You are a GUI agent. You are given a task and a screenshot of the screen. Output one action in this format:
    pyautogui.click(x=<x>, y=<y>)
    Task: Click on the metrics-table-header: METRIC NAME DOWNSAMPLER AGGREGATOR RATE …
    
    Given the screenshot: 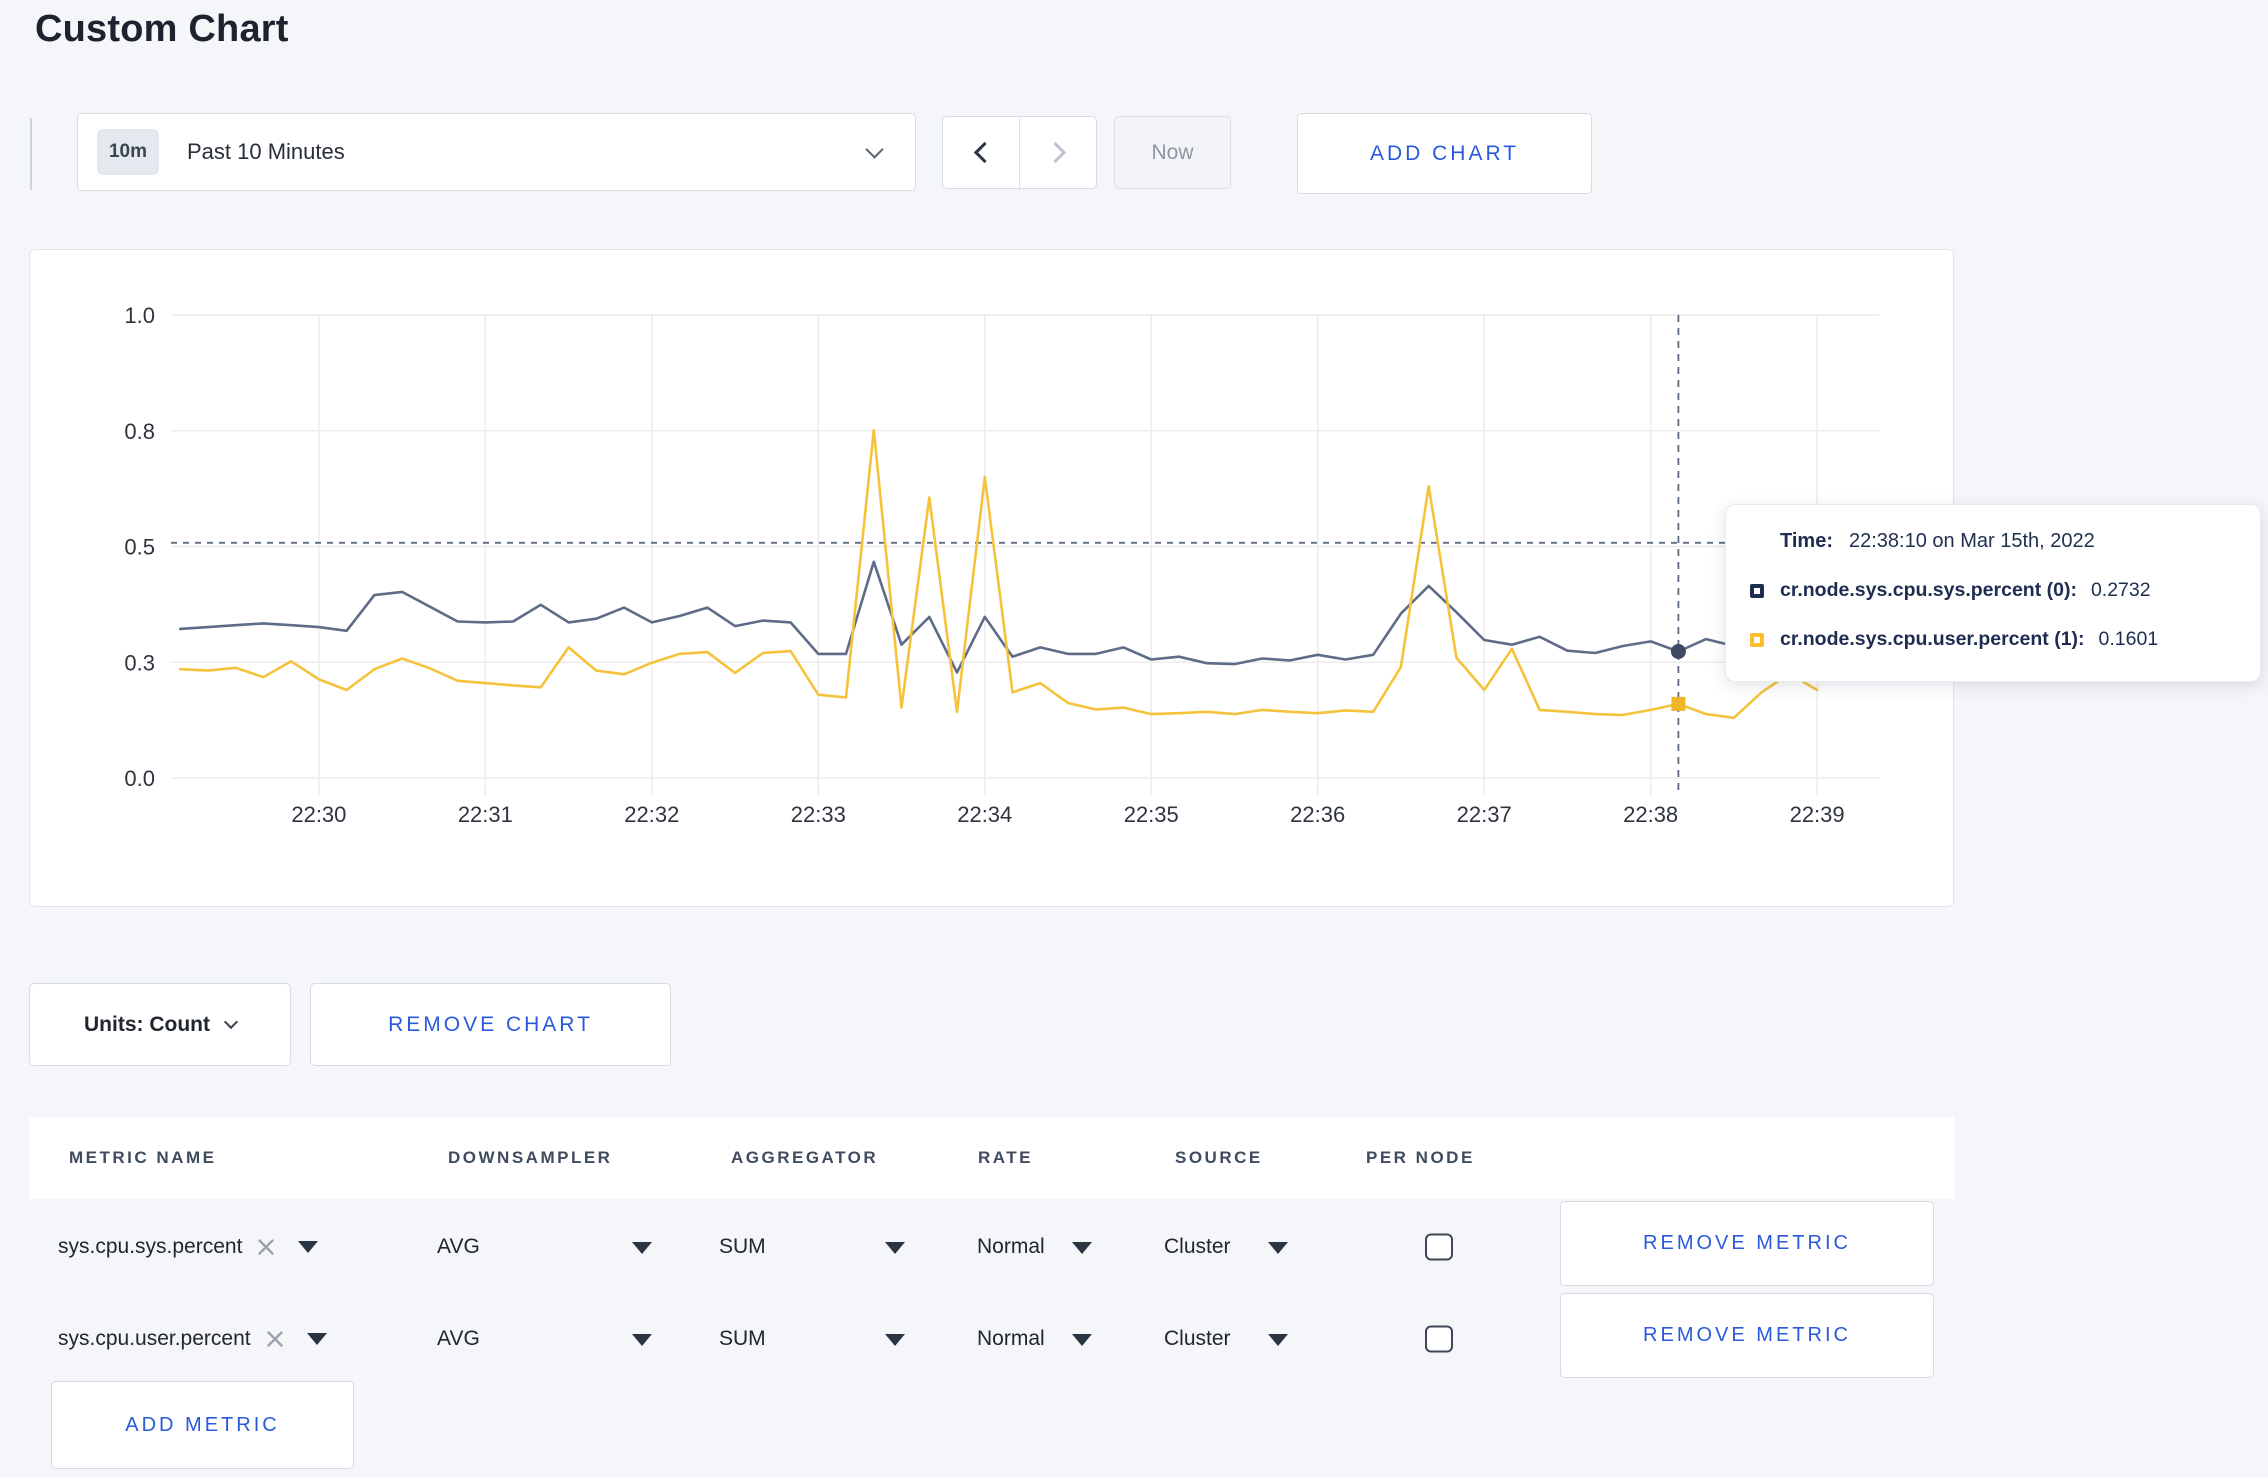 What is the action you would take?
    pyautogui.click(x=991, y=1158)
    